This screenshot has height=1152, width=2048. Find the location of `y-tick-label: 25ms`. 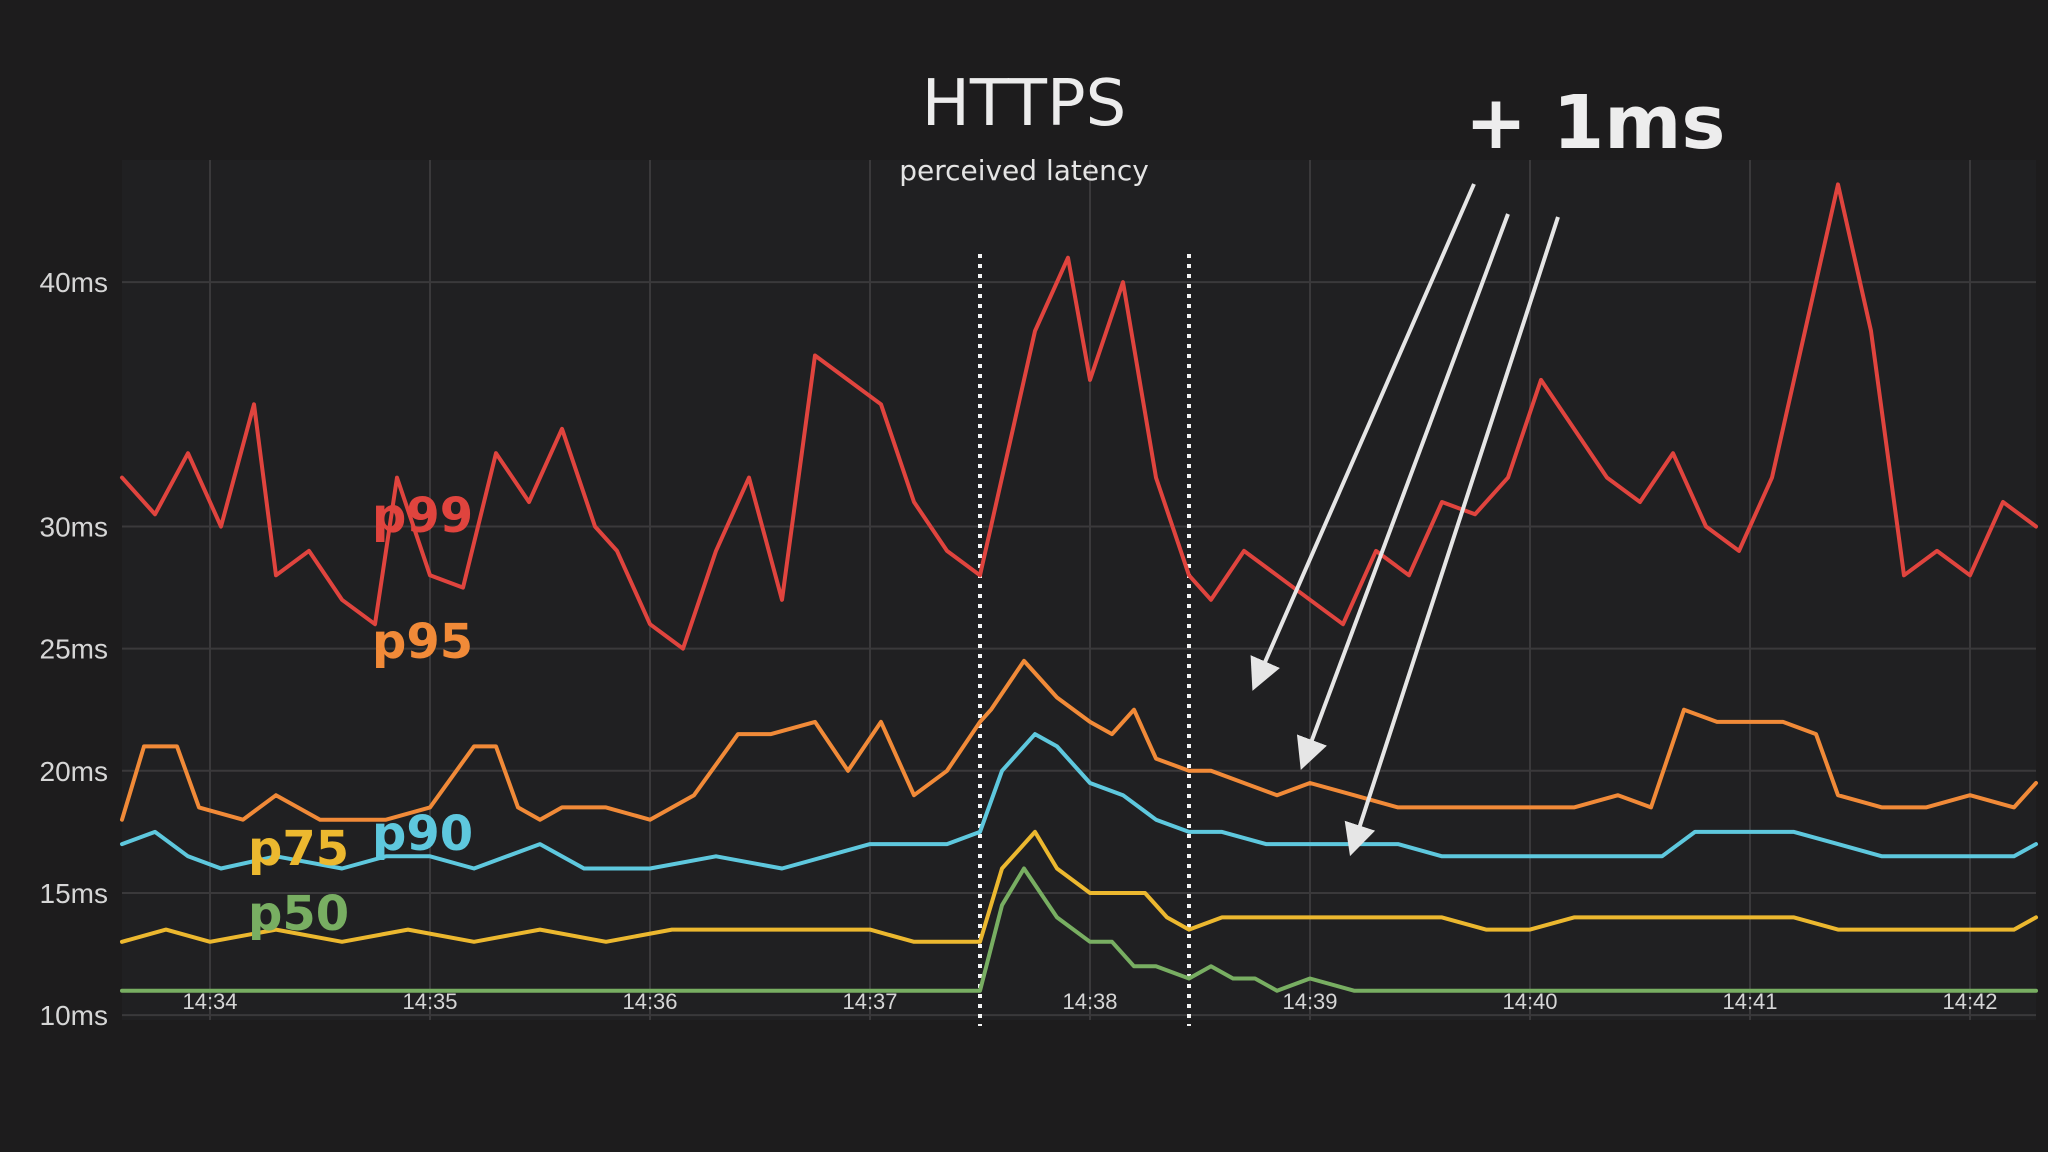

y-tick-label: 25ms is located at coordinates (74, 649).